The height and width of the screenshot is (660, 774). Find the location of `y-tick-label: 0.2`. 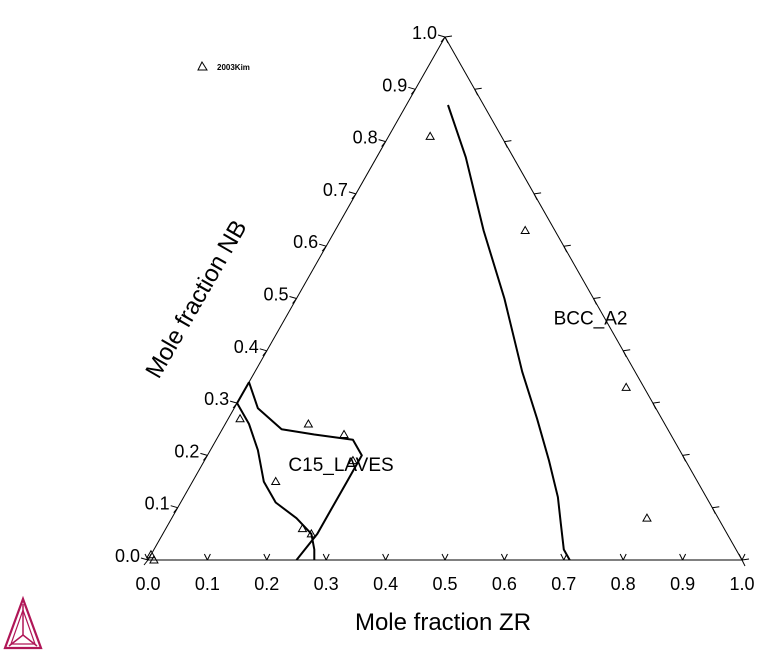

y-tick-label: 0.2 is located at coordinates (186, 451).